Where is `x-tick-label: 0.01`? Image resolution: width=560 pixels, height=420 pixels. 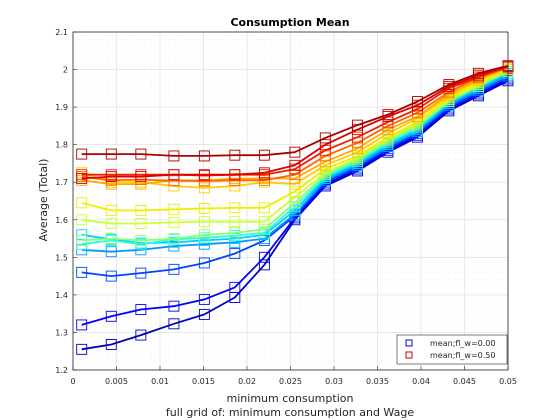 x-tick-label: 0.01 is located at coordinates (160, 381).